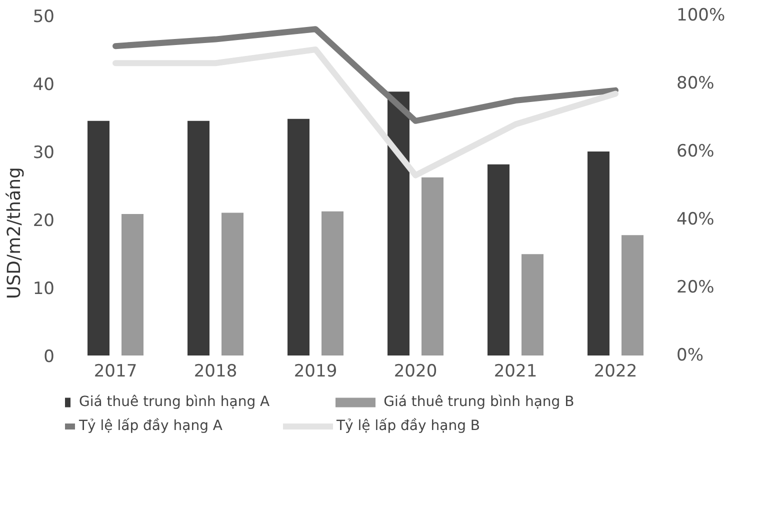  Describe the element at coordinates (43, 85) in the screenshot. I see `y-tick-label: 40` at that location.